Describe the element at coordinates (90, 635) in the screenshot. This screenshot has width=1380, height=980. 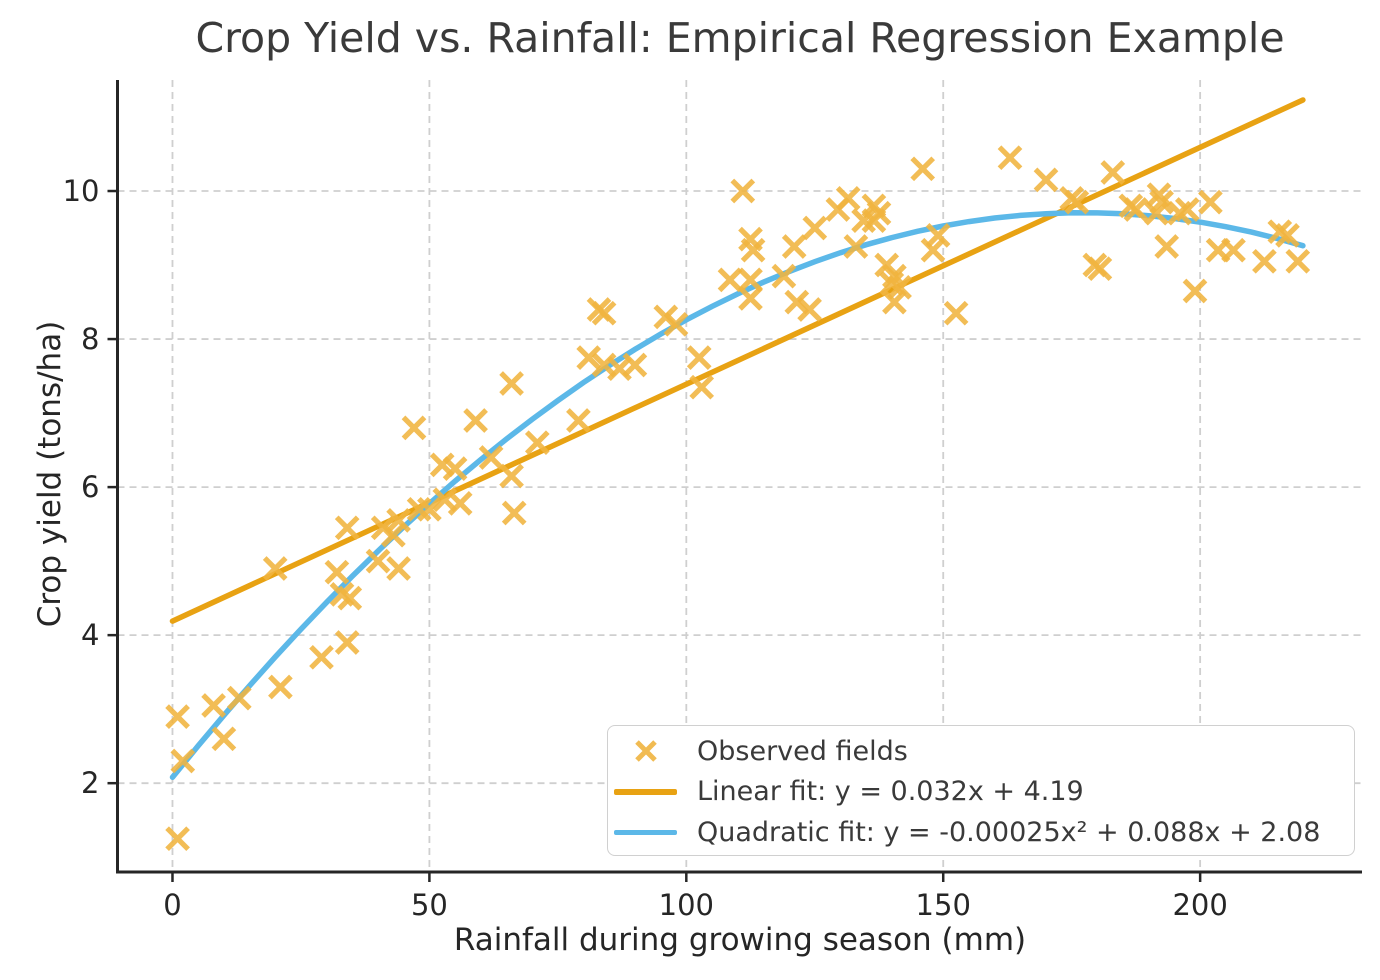
I see `y-tick-label: 4` at that location.